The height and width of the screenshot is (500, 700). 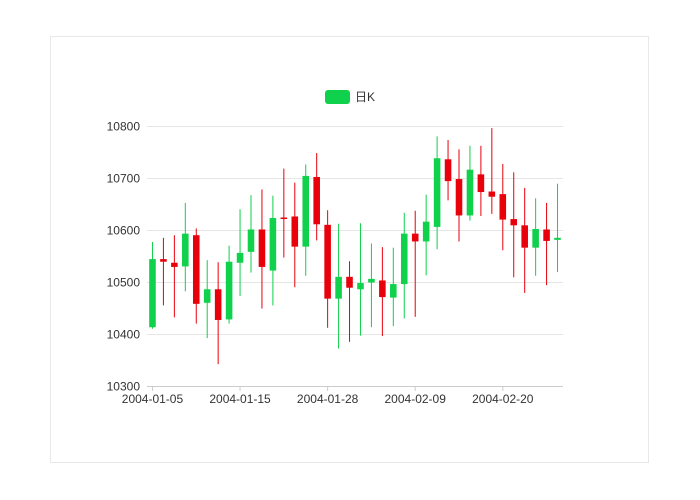 I want to click on chart-legend: 日K, so click(x=350, y=97).